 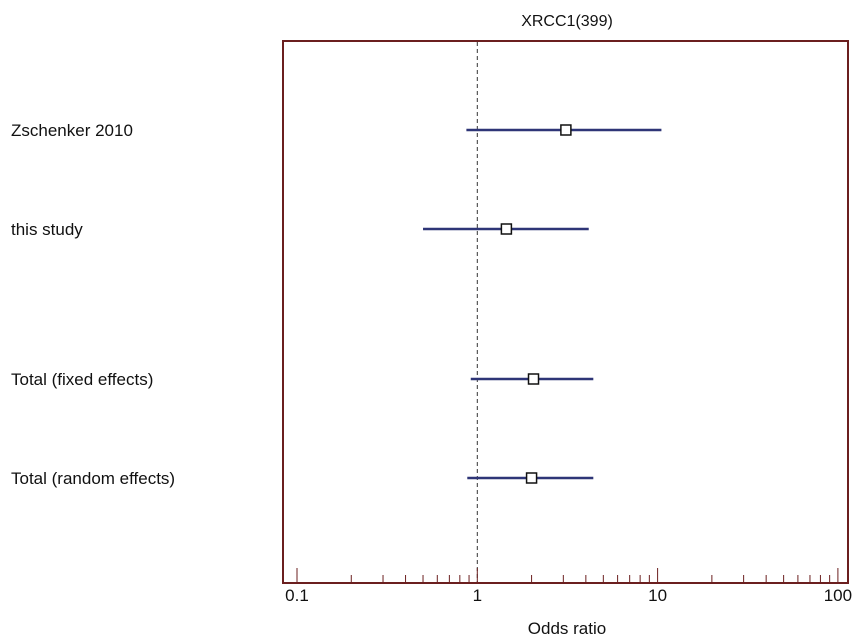 What do you see at coordinates (72, 130) in the screenshot?
I see `row-label: Zschenker 2010` at bounding box center [72, 130].